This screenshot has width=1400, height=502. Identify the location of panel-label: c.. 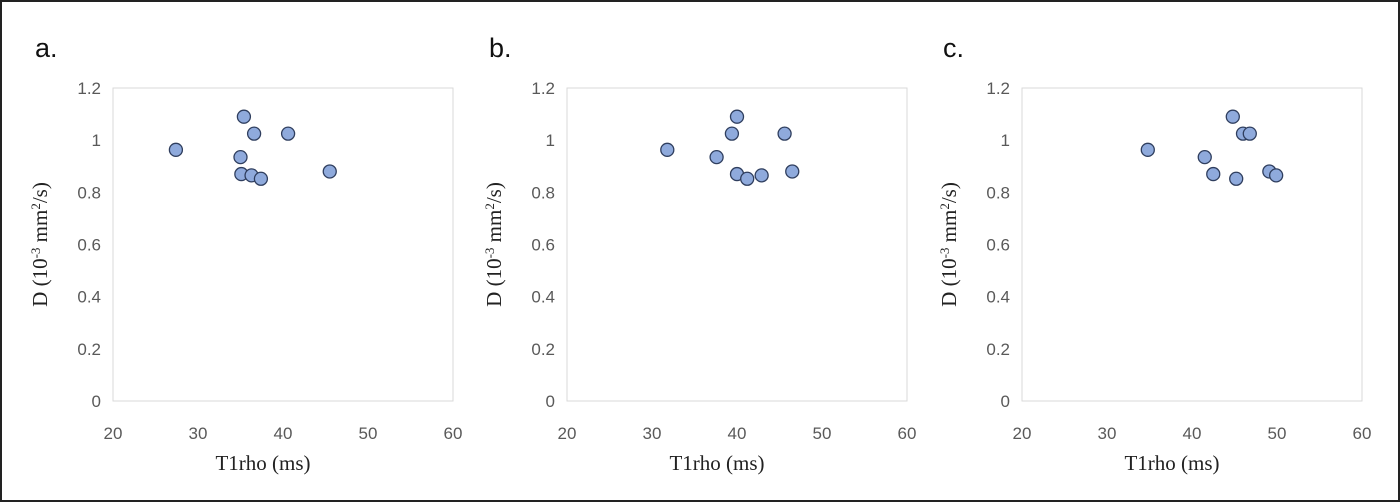
(953, 48).